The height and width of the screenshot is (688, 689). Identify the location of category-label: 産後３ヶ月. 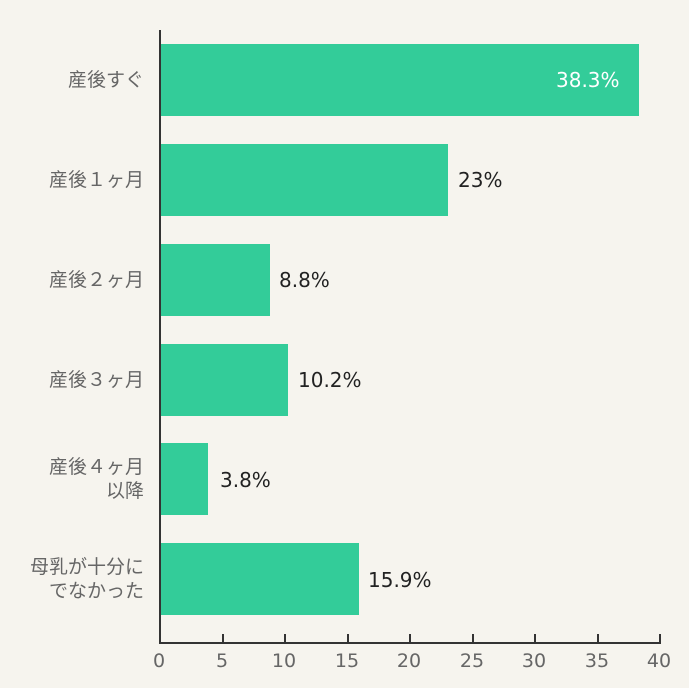
(96, 380).